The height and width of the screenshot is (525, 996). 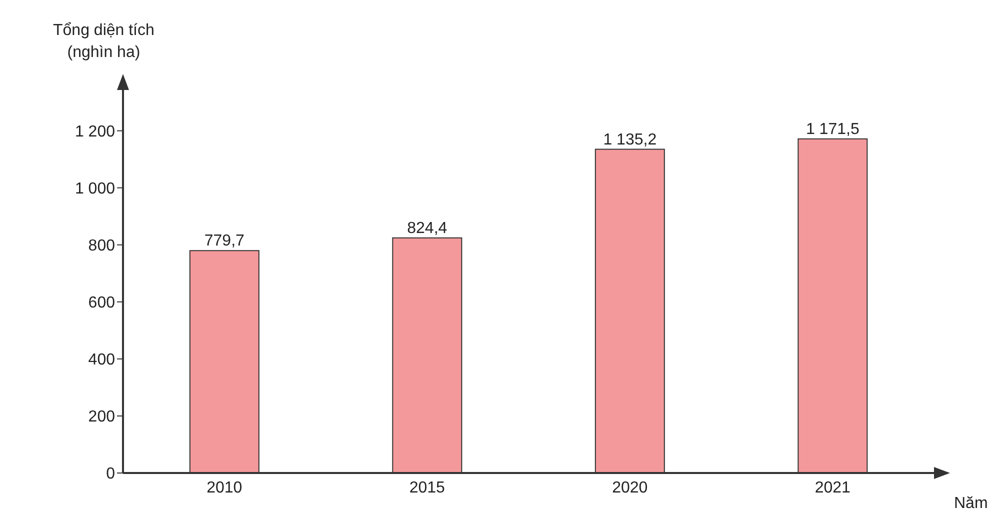 What do you see at coordinates (224, 487) in the screenshot?
I see `x-tick-label: 2010` at bounding box center [224, 487].